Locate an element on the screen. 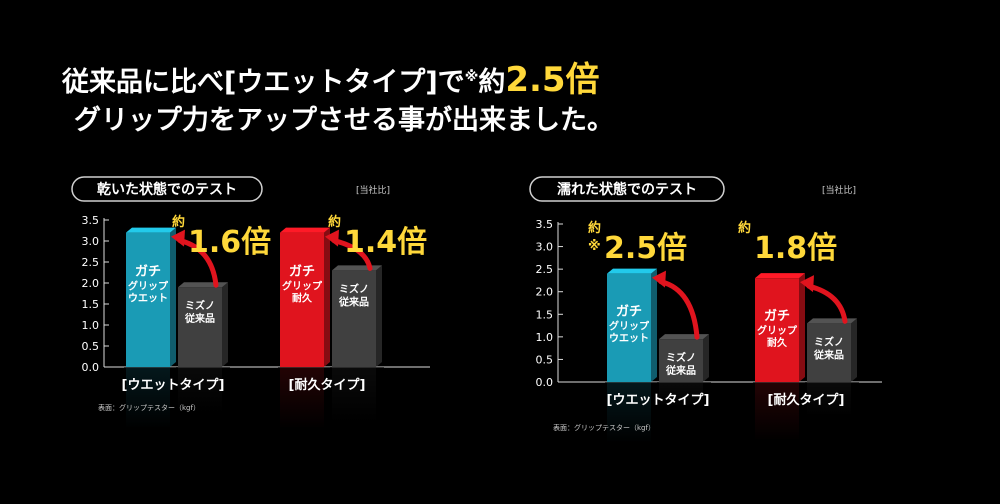  headline-line-1: 従来品に比べ[ウエットタイプ]で※約2.5倍 is located at coordinates (462, 80).